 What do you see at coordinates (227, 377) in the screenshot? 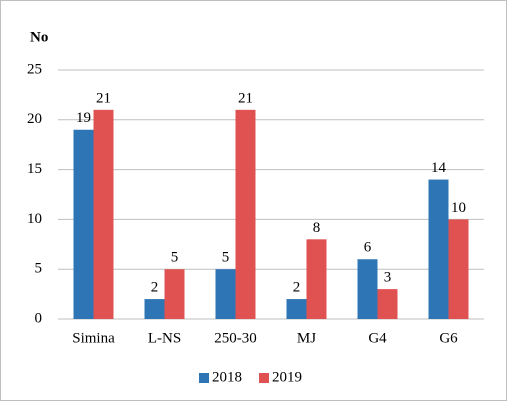
I see `legend-label: 2018` at bounding box center [227, 377].